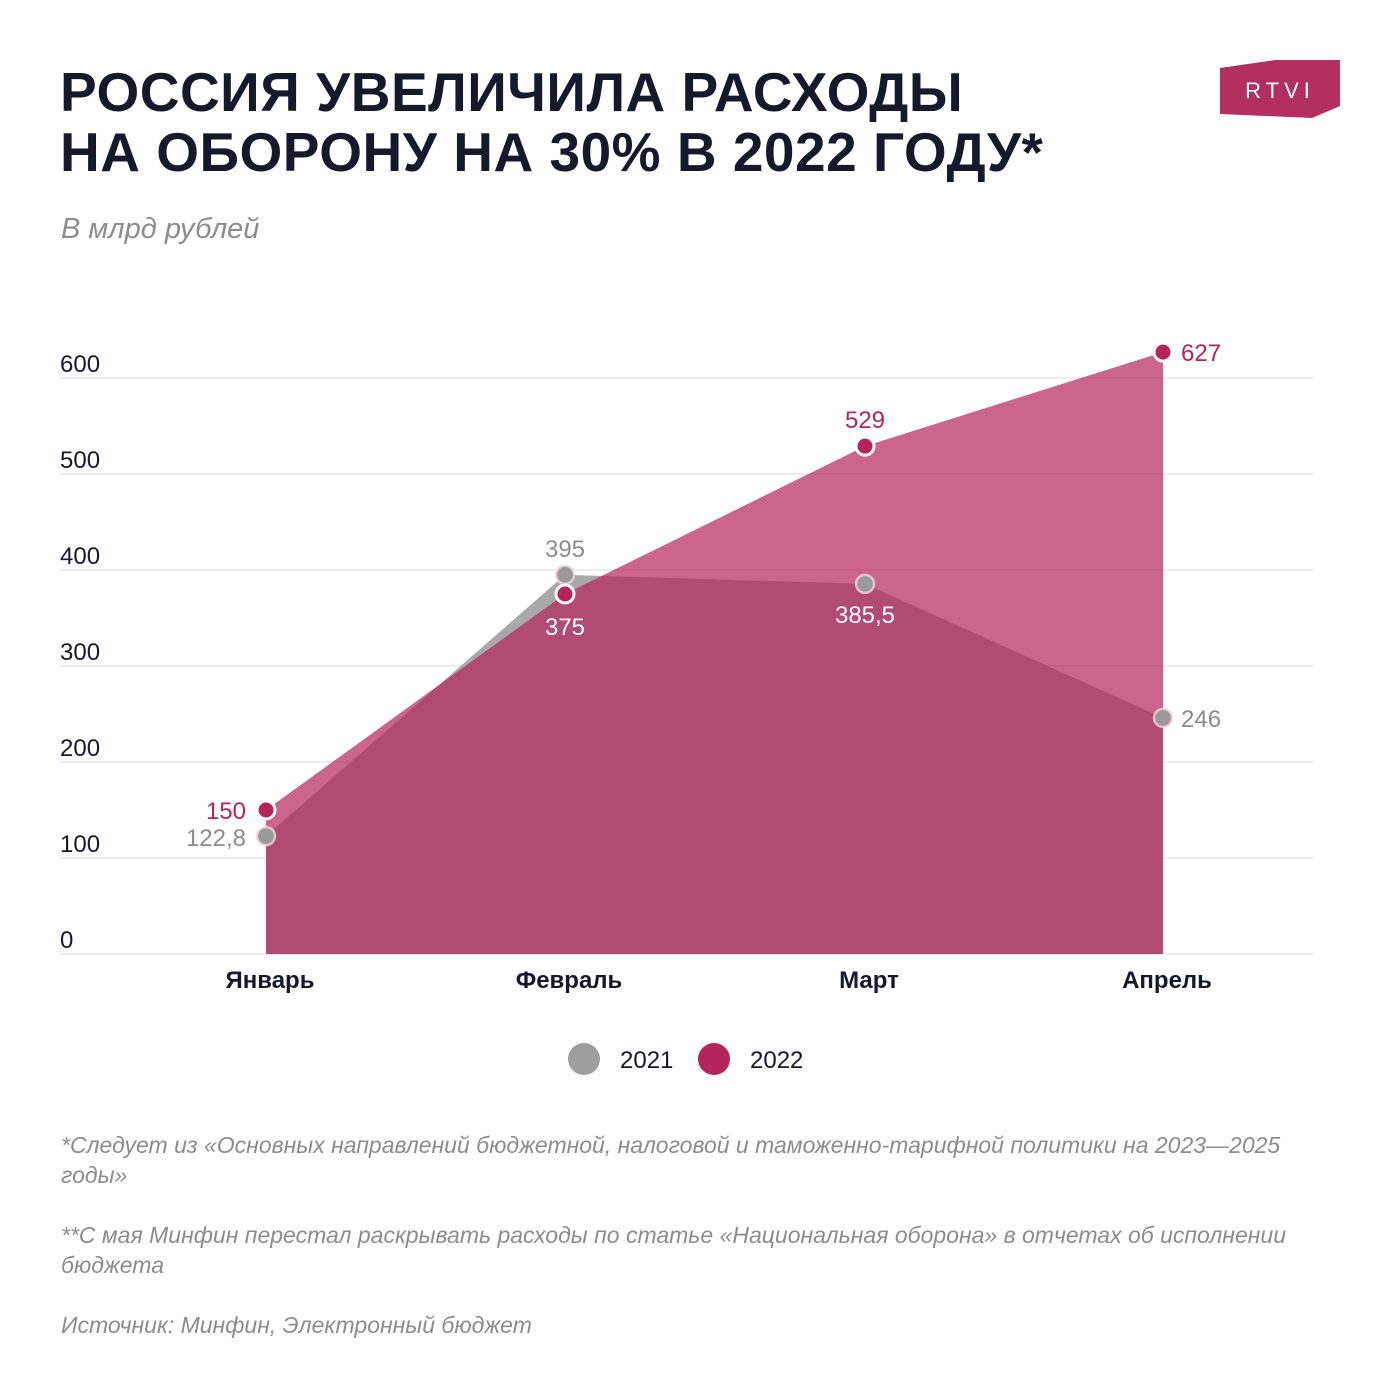  Describe the element at coordinates (160, 229) in the screenshot. I see `chart-subtitle: В млрд рублей` at that location.